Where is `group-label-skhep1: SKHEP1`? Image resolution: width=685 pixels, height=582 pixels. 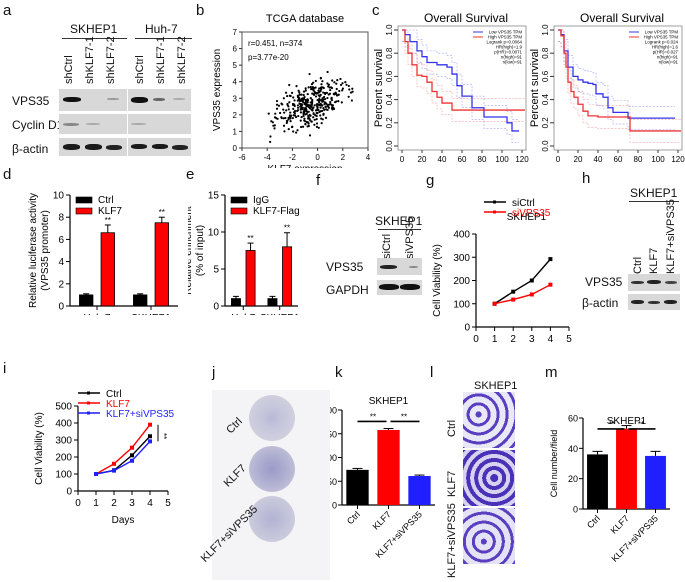
group-label-skhep1: SKHEP1 is located at coordinates (94, 29).